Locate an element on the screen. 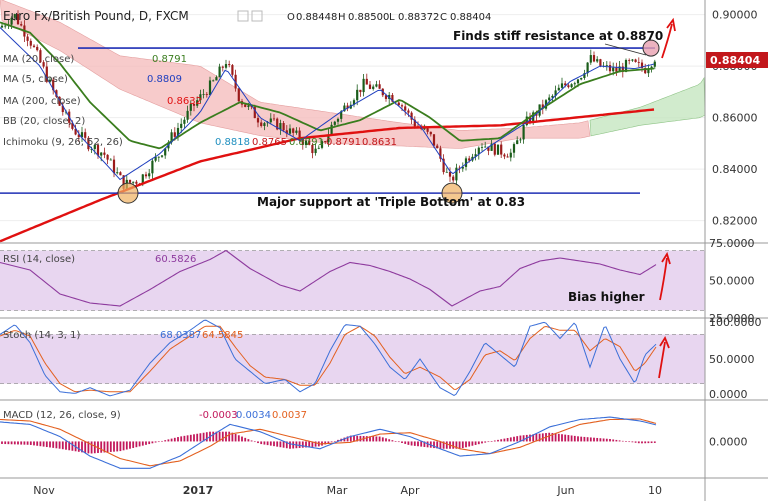  settings-icon is located at coordinates (243, 16).